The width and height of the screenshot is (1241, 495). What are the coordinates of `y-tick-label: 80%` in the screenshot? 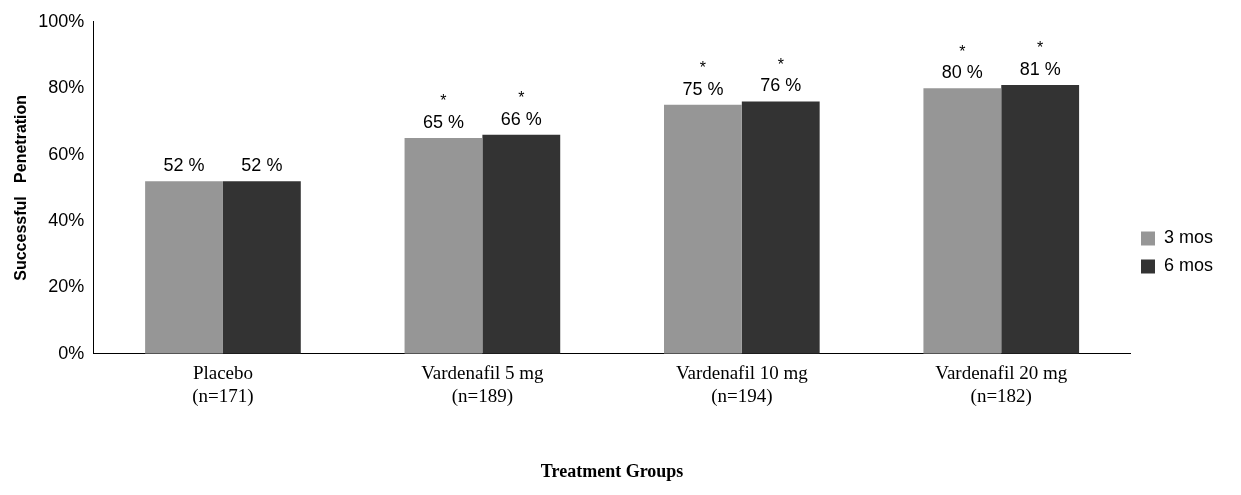 It's located at (66, 87).